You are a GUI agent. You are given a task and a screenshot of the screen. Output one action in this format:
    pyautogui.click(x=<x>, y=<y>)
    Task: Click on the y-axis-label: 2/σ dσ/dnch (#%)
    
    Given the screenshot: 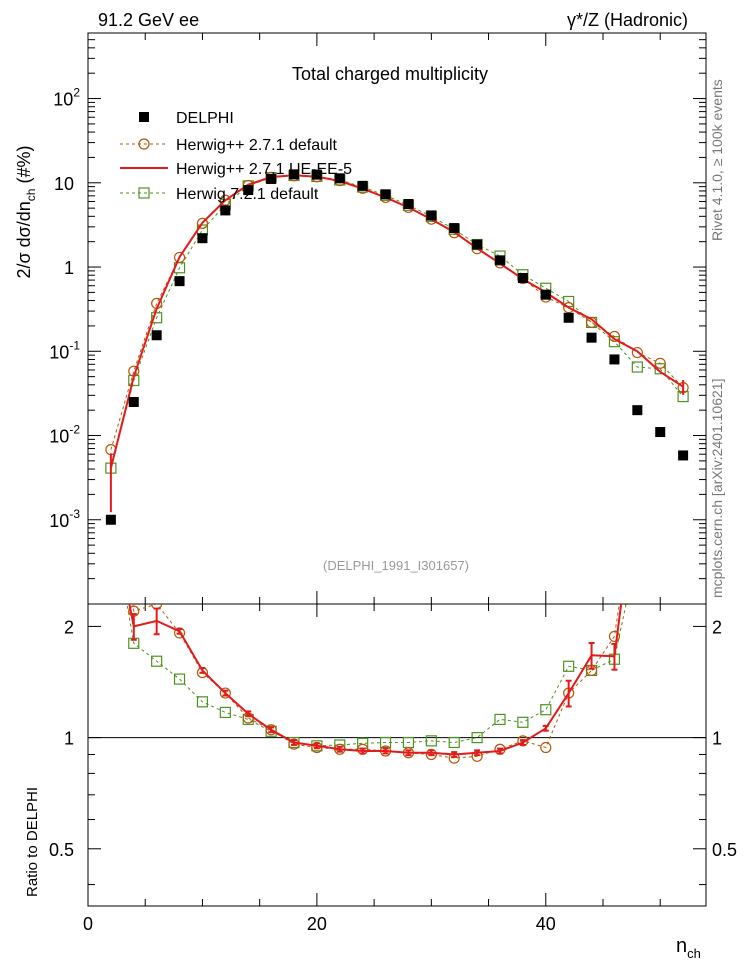 What is the action you would take?
    pyautogui.click(x=26, y=212)
    